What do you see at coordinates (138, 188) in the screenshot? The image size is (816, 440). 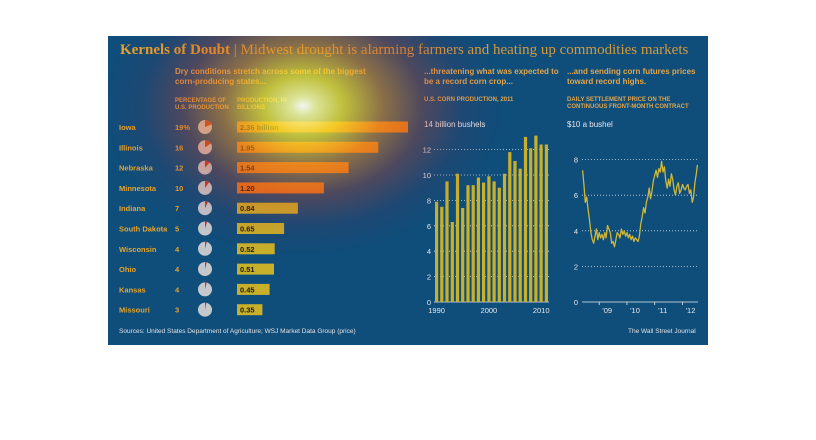 I see `state-label: Minnesota` at bounding box center [138, 188].